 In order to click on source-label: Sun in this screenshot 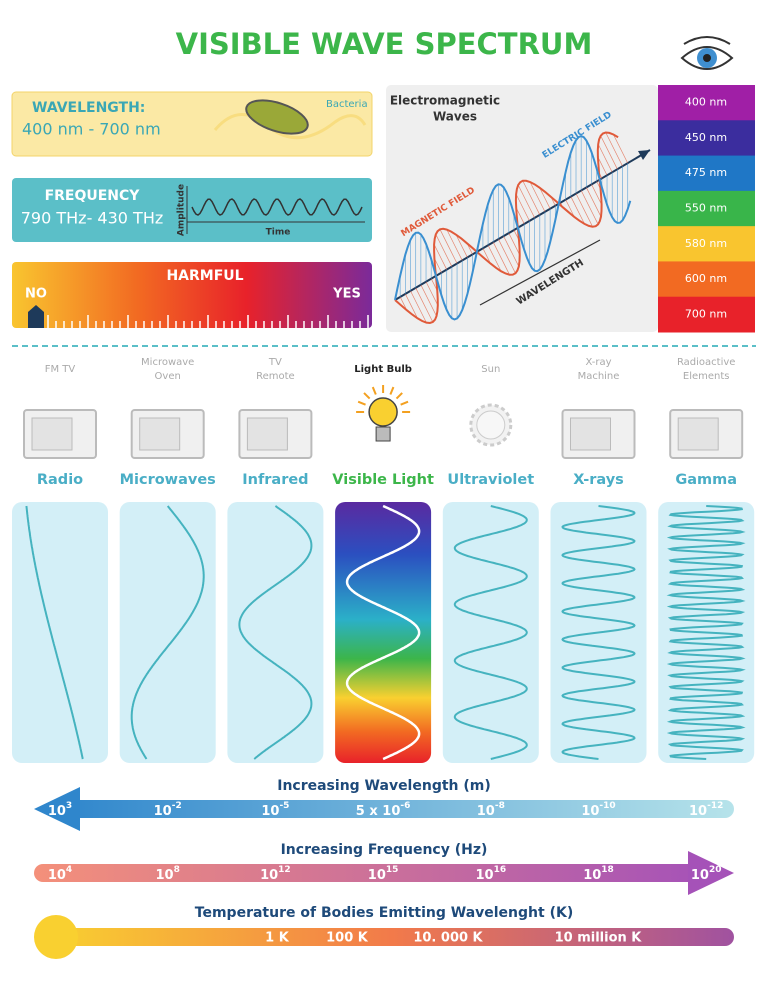, I will do `click(490, 369)`.